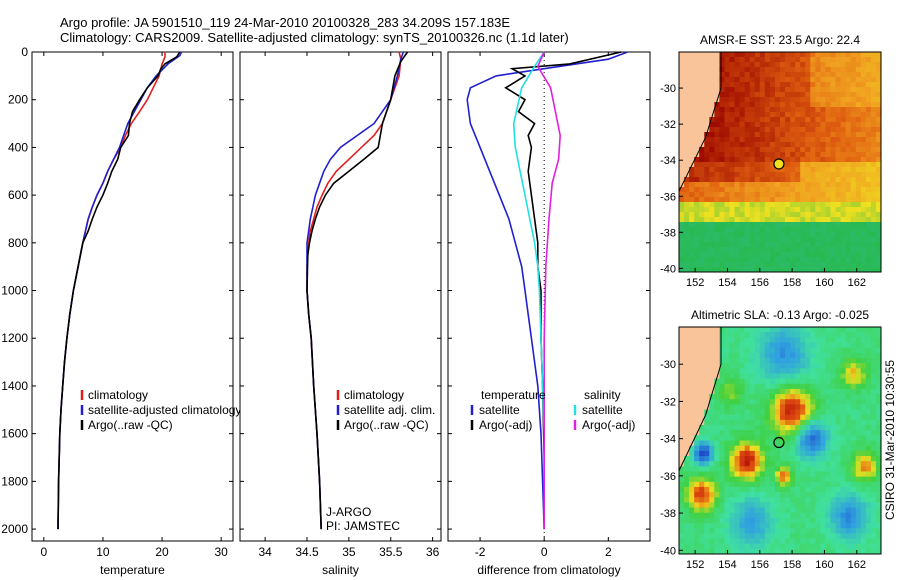 This screenshot has height=580, width=900. Describe the element at coordinates (18, 147) in the screenshot. I see `y-tick-label: 400` at that location.